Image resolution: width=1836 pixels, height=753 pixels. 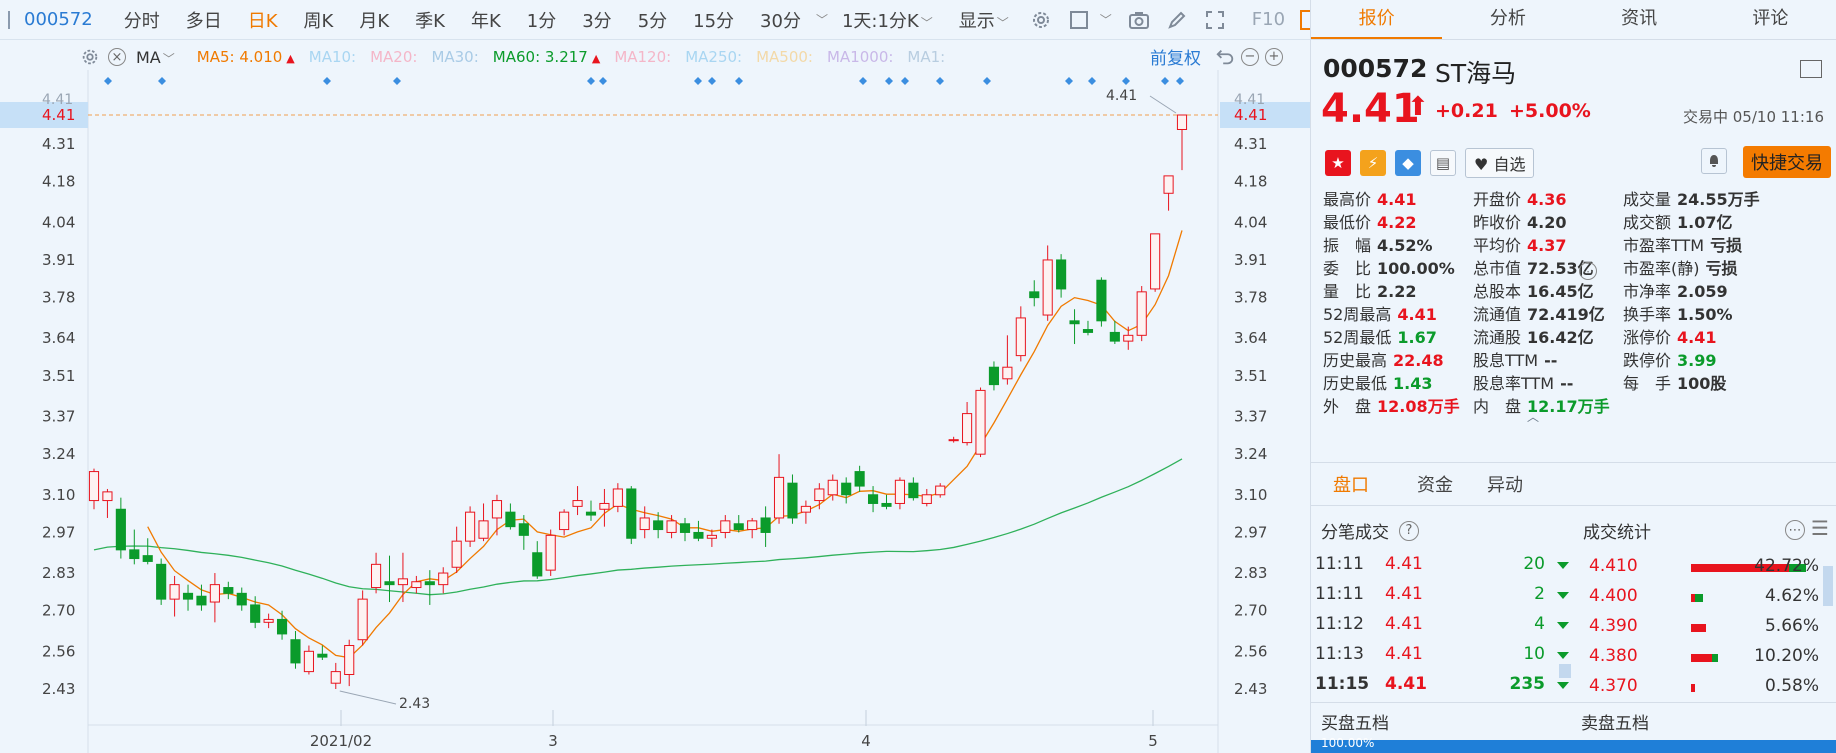 What do you see at coordinates (318, 21) in the screenshot?
I see `period-tab-3: 周K` at bounding box center [318, 21].